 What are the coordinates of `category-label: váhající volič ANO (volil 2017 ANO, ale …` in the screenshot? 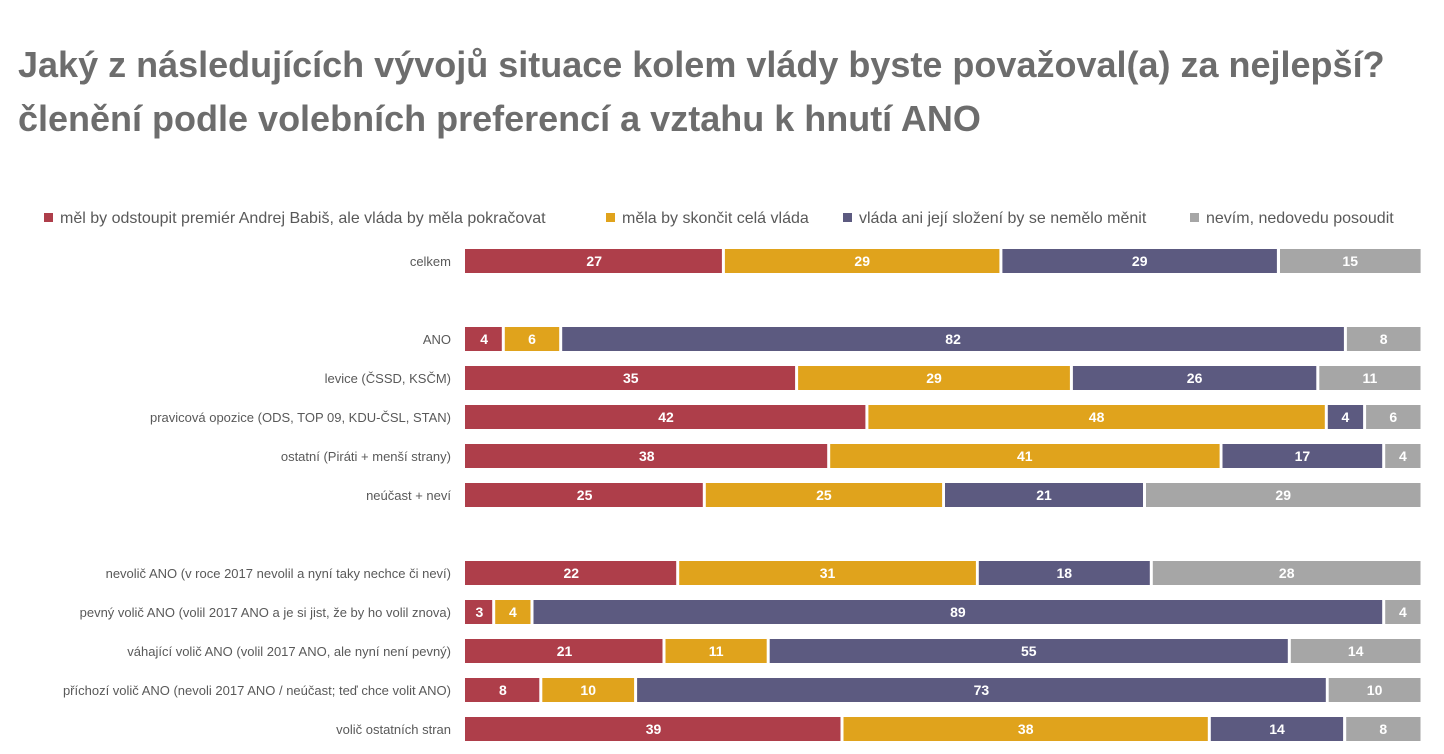 It's located at (289, 651).